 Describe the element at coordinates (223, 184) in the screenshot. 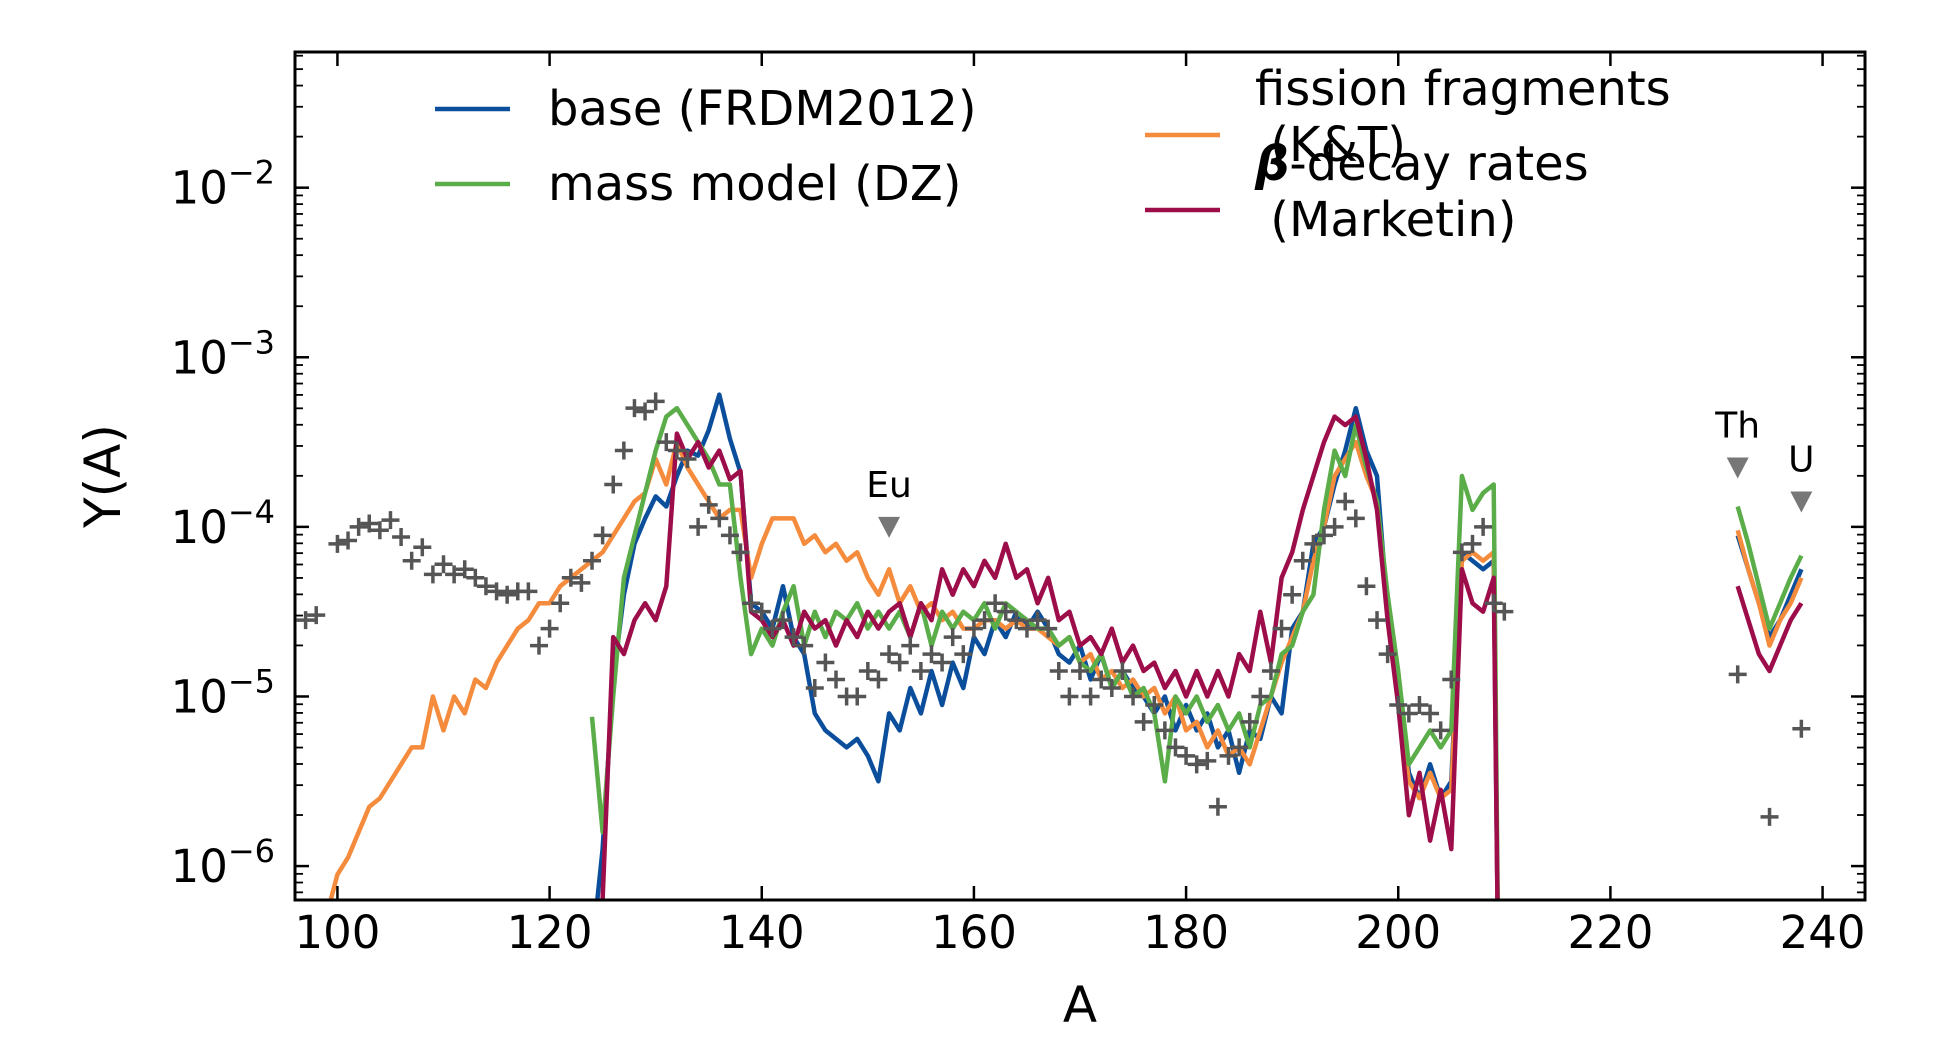

I see `y-tick-label: 10⁻²` at that location.